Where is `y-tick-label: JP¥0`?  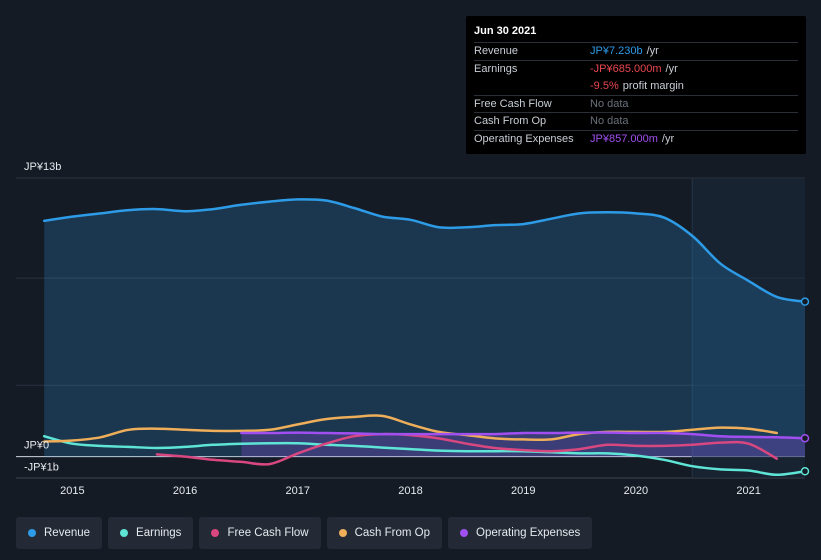 y-tick-label: JP¥0 is located at coordinates (36, 446).